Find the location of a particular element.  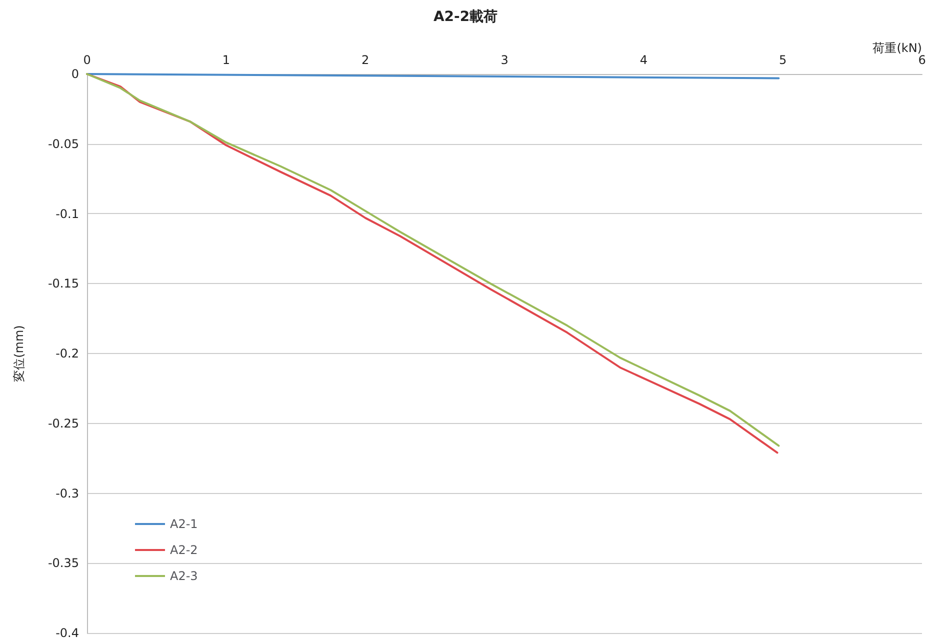

x-tick-label: 3 is located at coordinates (504, 60).